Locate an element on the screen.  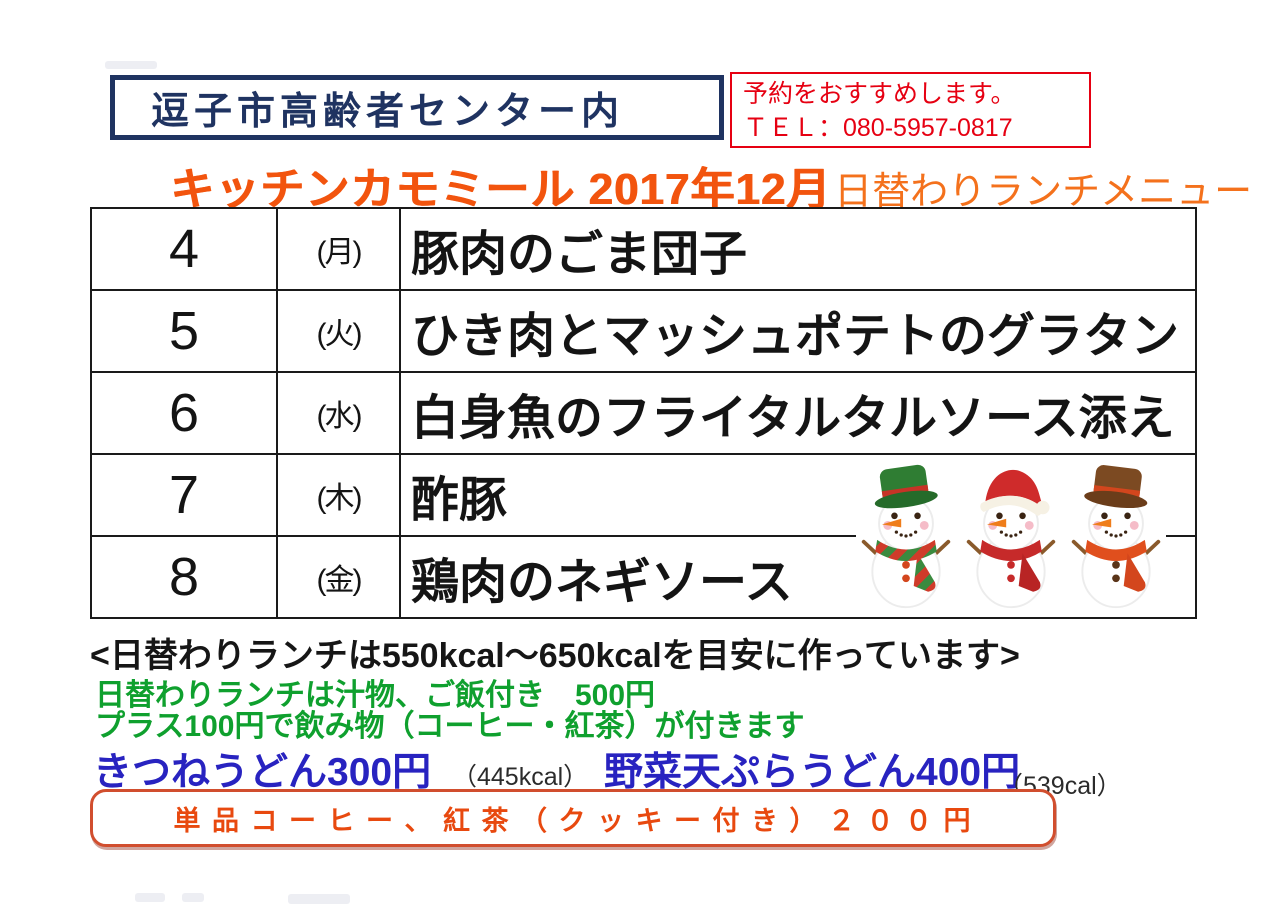
snowman-brown-tophat-icon is located at coordinates (1116, 537).